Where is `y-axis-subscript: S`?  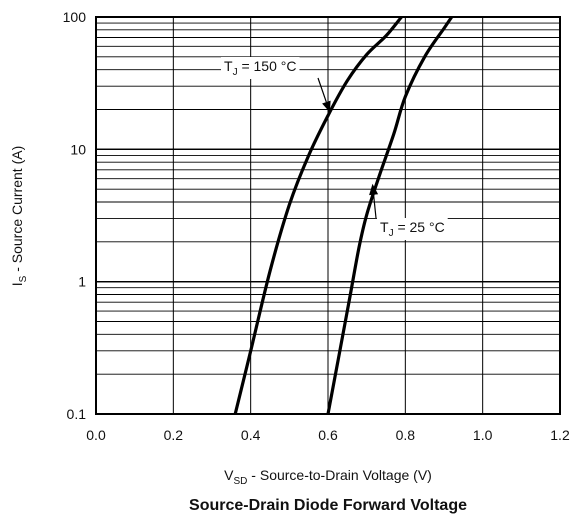 y-axis-subscript: S is located at coordinates (23, 278).